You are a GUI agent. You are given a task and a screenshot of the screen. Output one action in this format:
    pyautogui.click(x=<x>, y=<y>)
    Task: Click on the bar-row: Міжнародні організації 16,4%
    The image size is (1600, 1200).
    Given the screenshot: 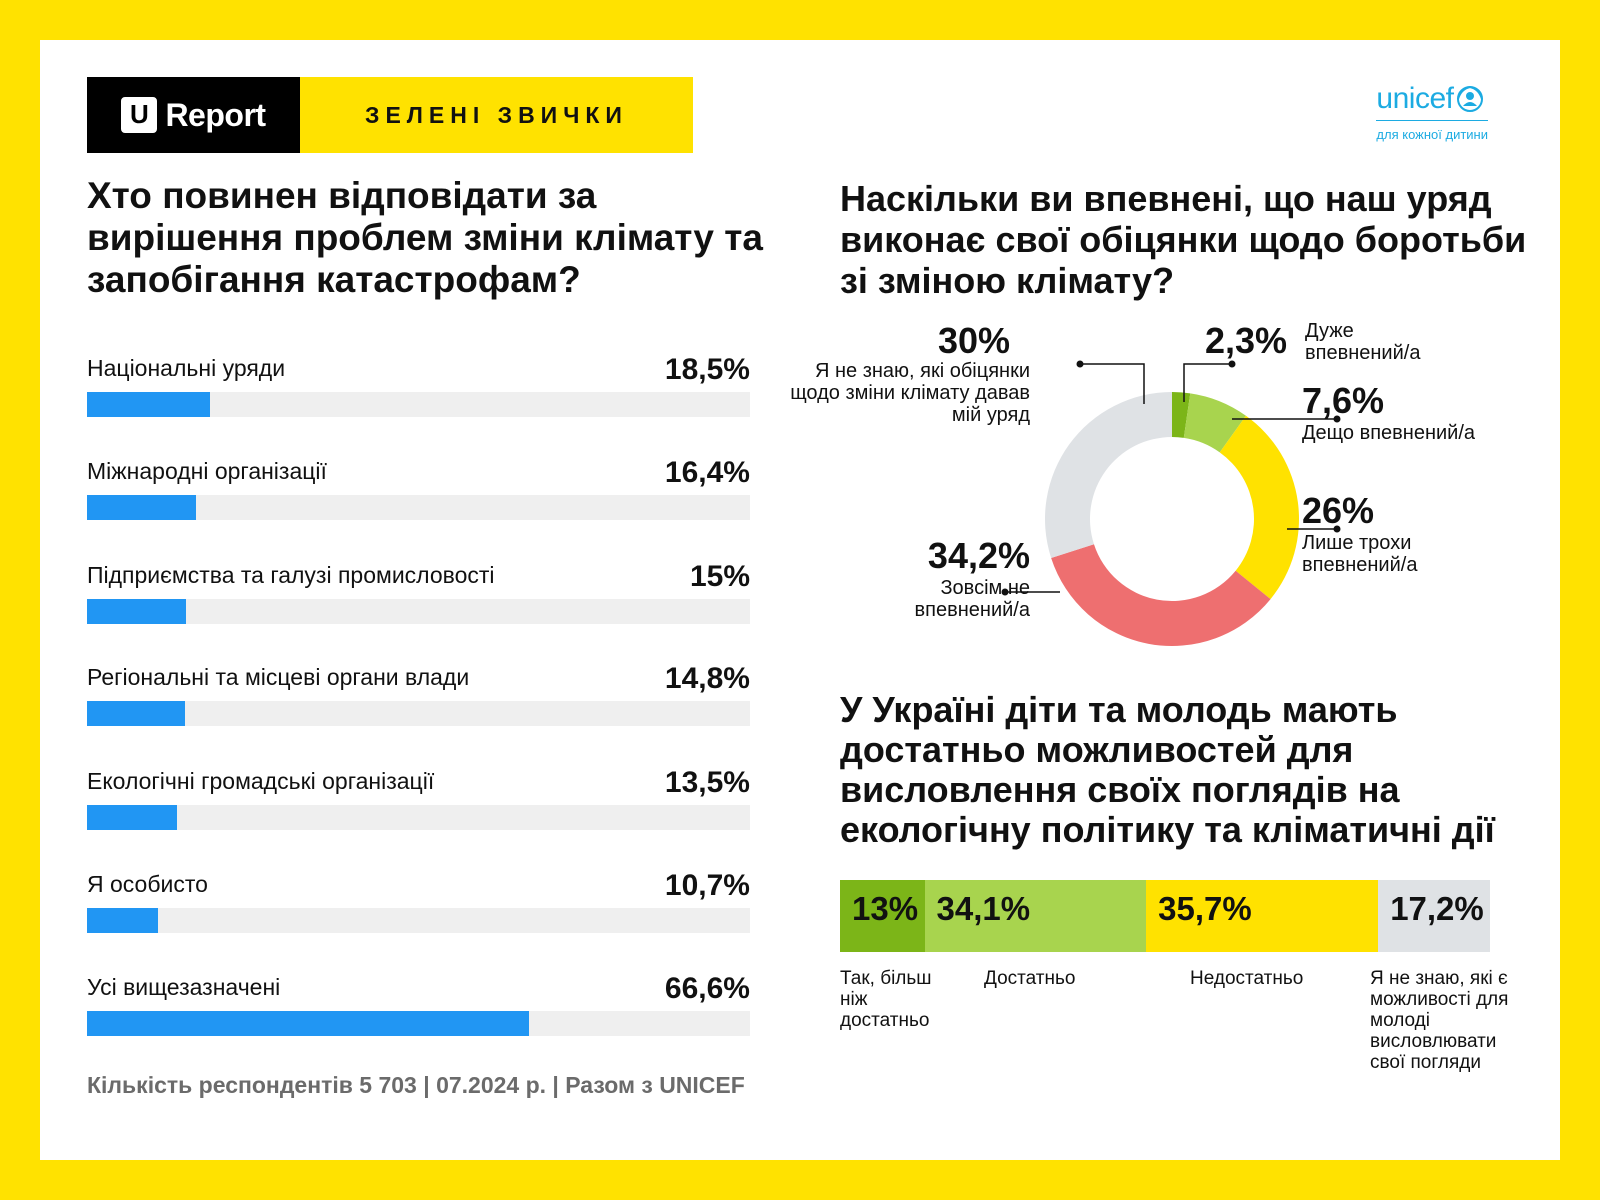 What is the action you would take?
    pyautogui.click(x=418, y=497)
    